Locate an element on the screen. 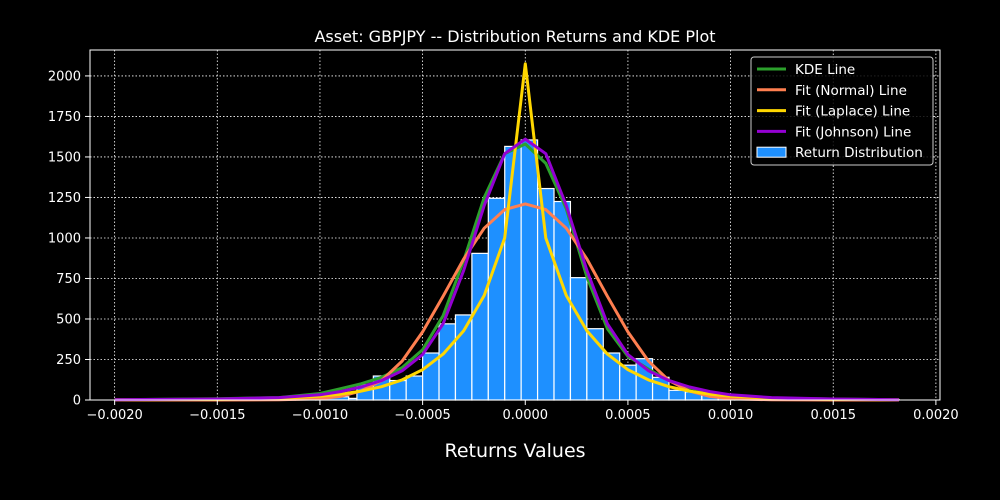  x-tick-label-3: −0.0005 is located at coordinates (422, 415).